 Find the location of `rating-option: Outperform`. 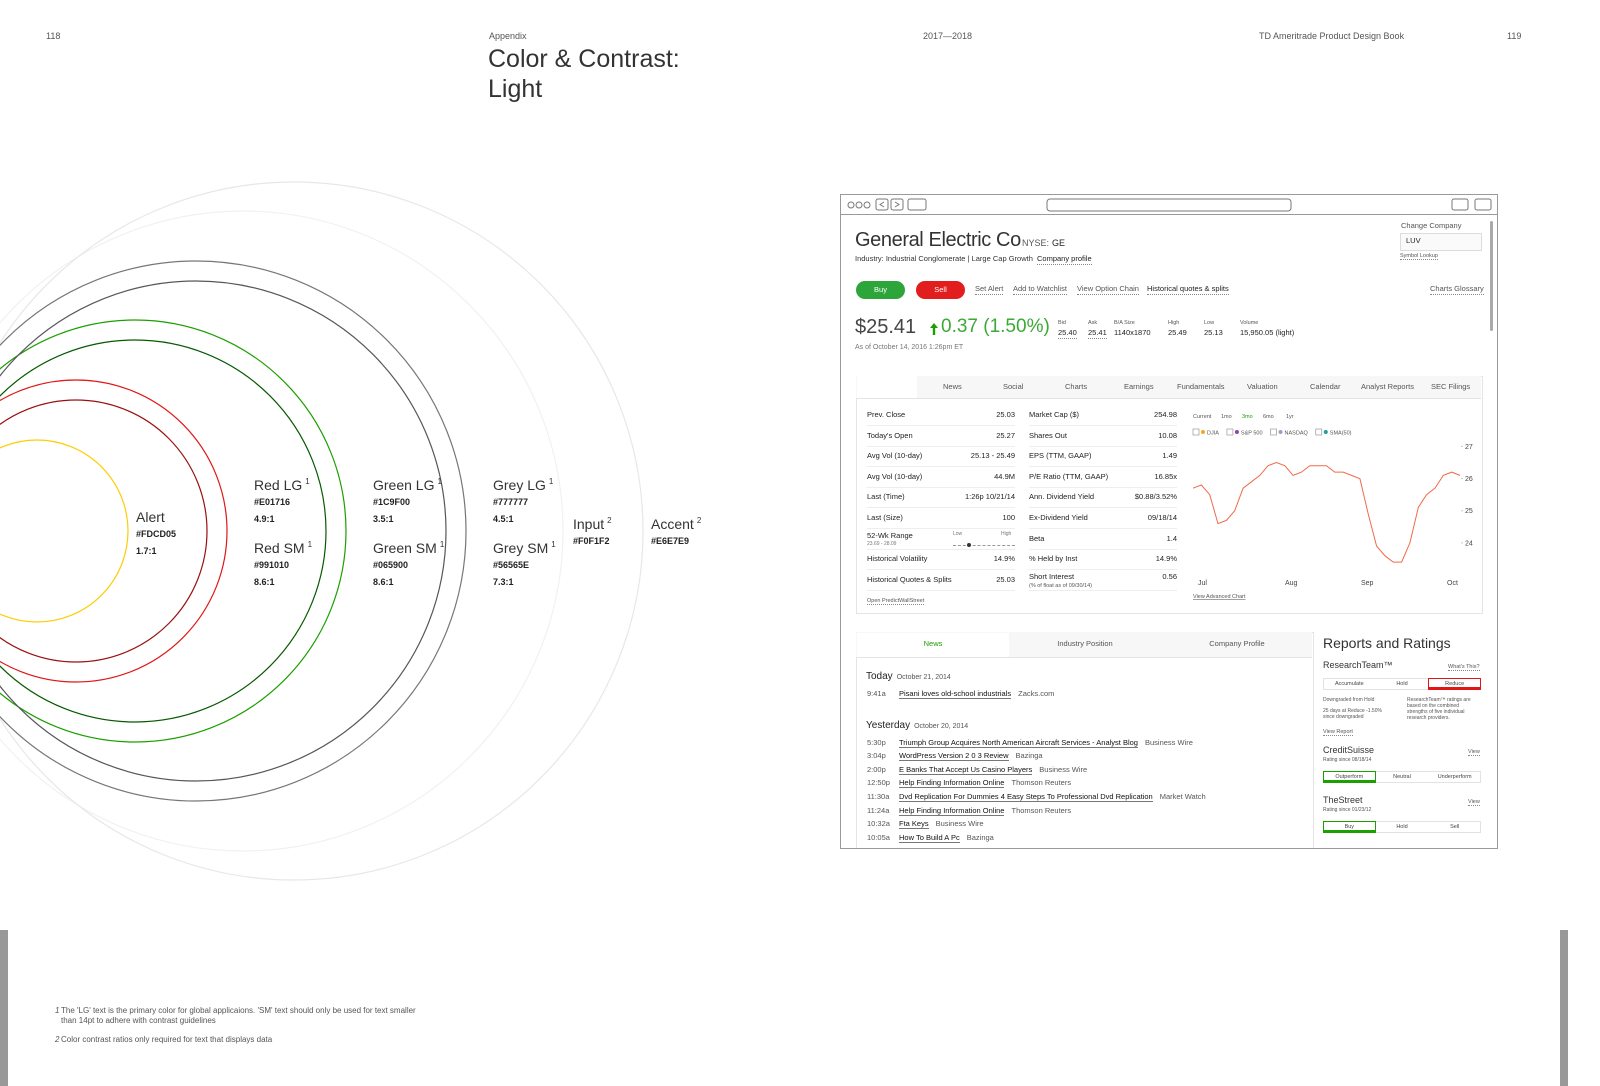

rating-option: Outperform is located at coordinates (1349, 777).